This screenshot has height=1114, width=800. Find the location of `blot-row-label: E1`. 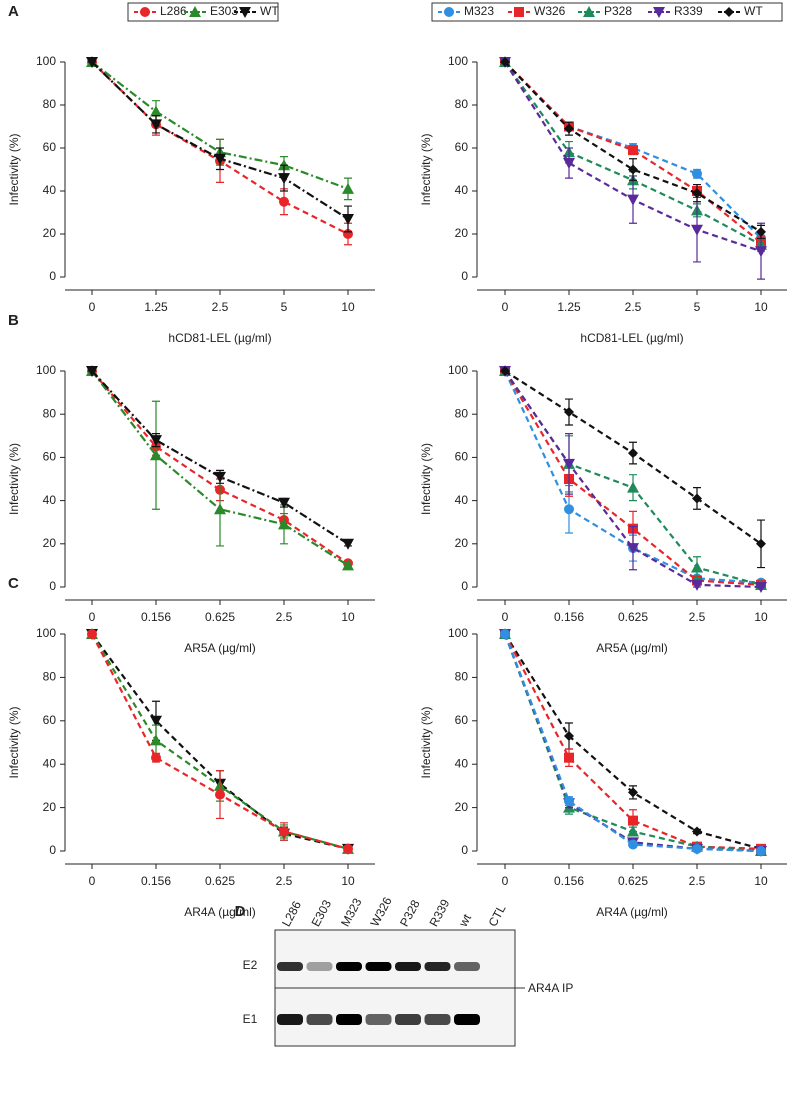

blot-row-label: E1 is located at coordinates (250, 1019).